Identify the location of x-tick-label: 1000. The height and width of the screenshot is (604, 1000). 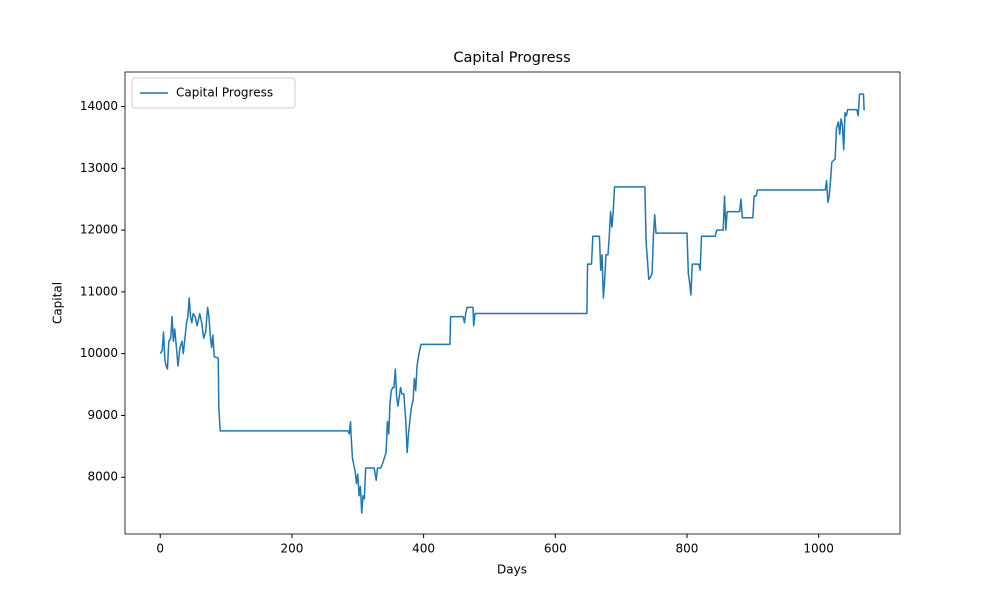
(818, 549).